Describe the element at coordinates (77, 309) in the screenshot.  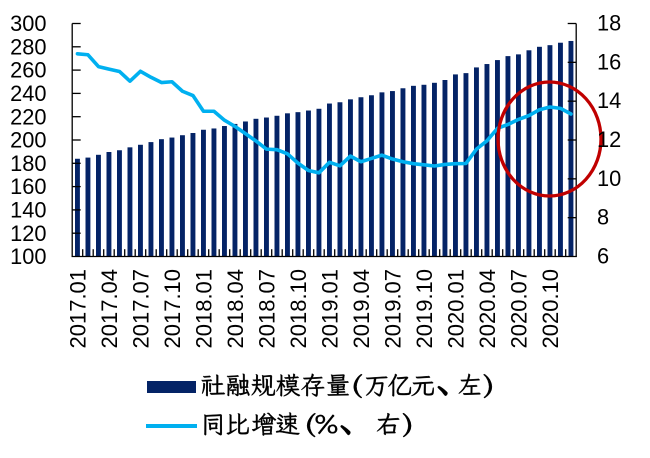
I see `svg-text: 2017.01` at that location.